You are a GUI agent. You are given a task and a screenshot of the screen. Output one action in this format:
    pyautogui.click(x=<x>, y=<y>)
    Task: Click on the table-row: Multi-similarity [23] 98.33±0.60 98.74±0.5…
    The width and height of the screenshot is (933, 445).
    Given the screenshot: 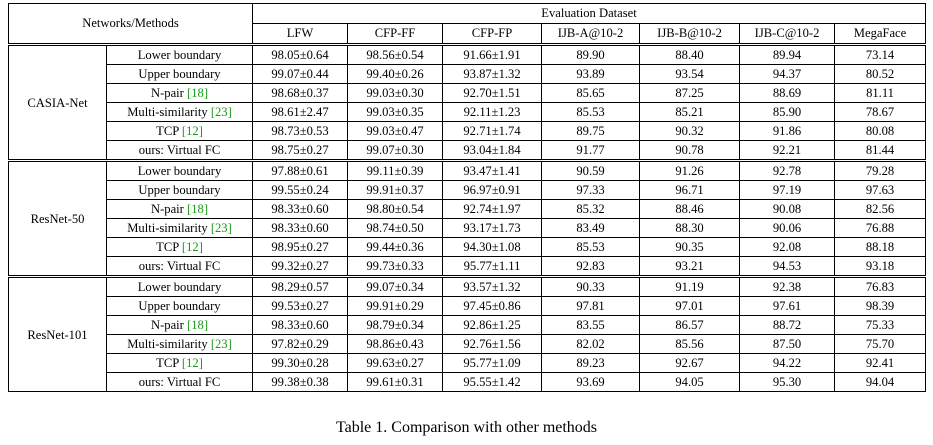 What is the action you would take?
    pyautogui.click(x=468, y=228)
    